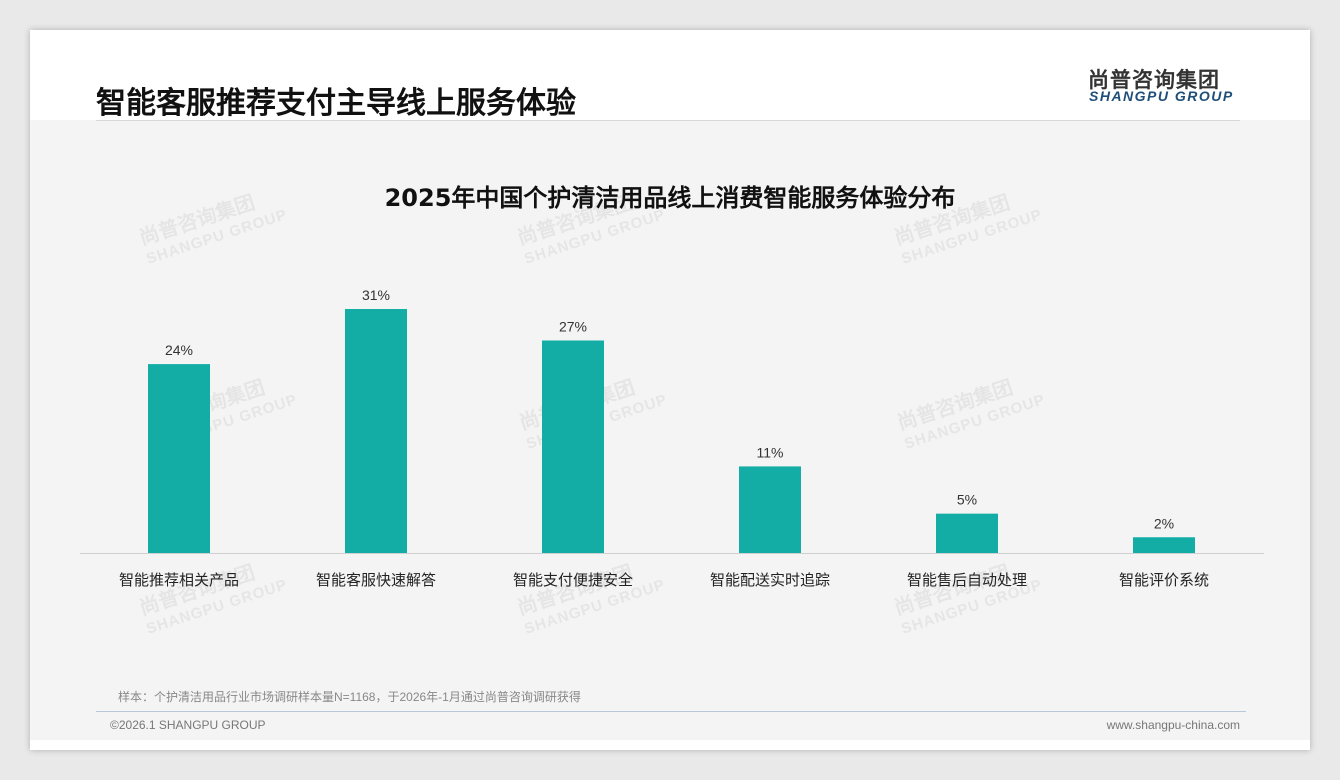 This screenshot has height=780, width=1340. Describe the element at coordinates (770, 452) in the screenshot. I see `data-label: 11%` at that location.